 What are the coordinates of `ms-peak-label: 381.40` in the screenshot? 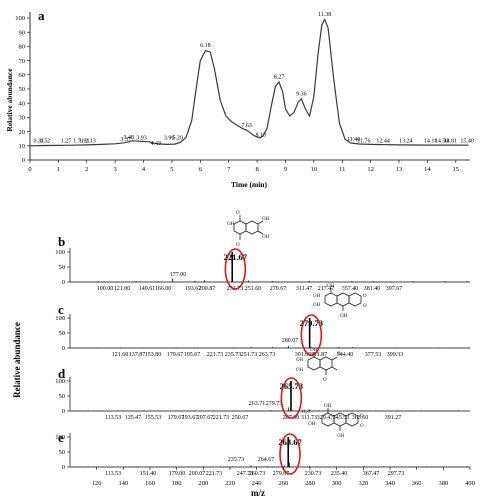 It's located at (372, 289).